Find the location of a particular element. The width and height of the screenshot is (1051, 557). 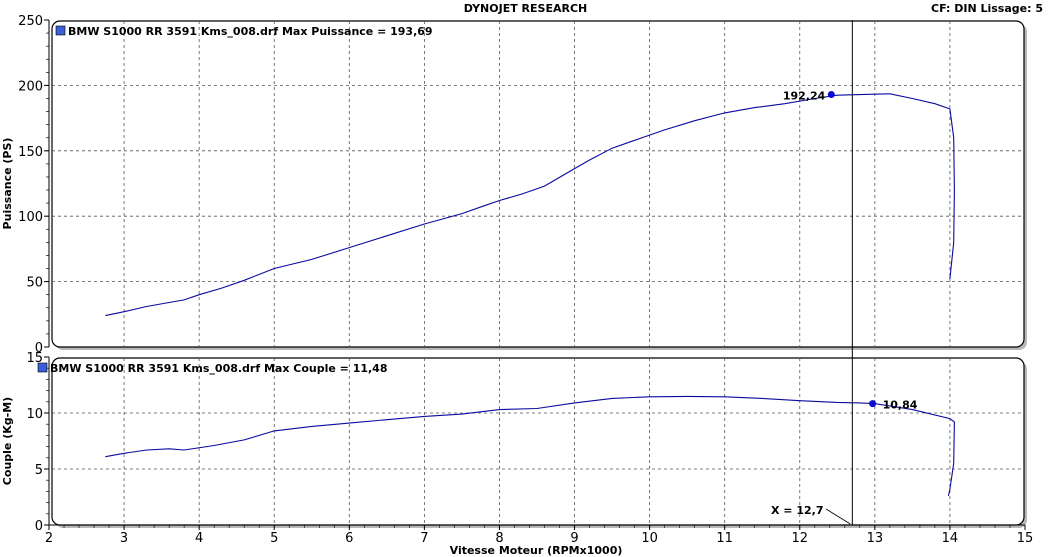

marker-label: 192,24 is located at coordinates (804, 96).